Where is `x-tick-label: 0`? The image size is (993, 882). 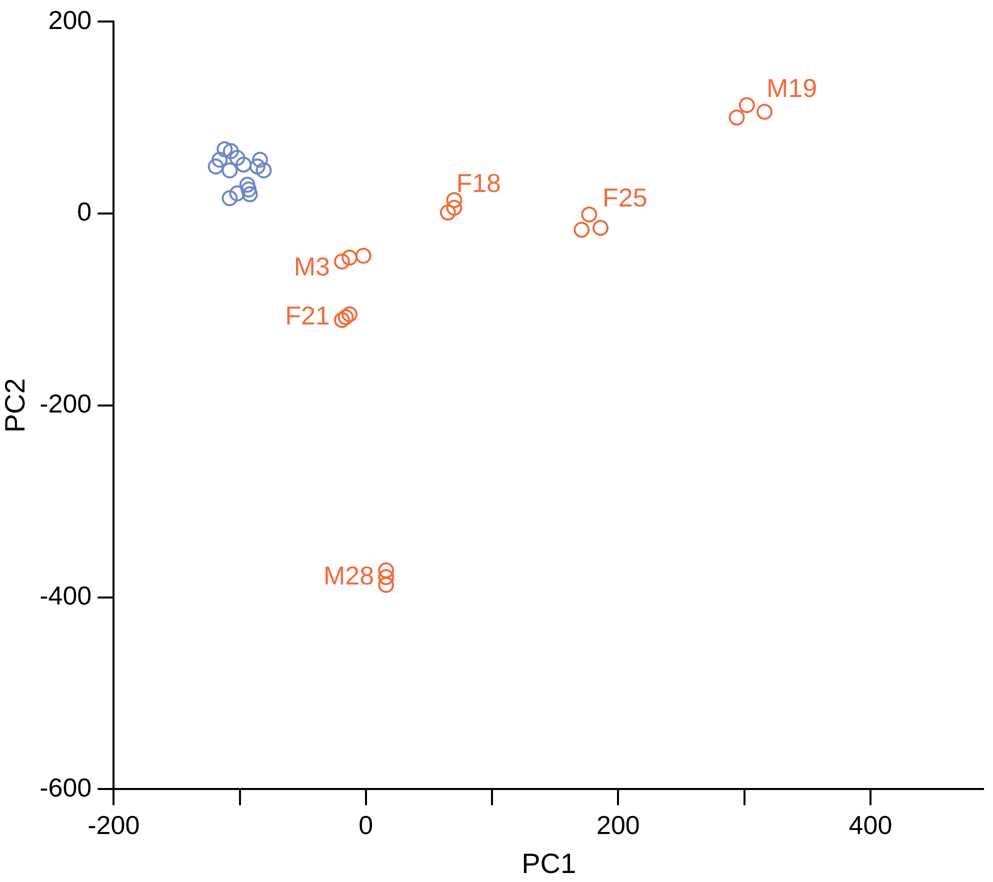
x-tick-label: 0 is located at coordinates (366, 825).